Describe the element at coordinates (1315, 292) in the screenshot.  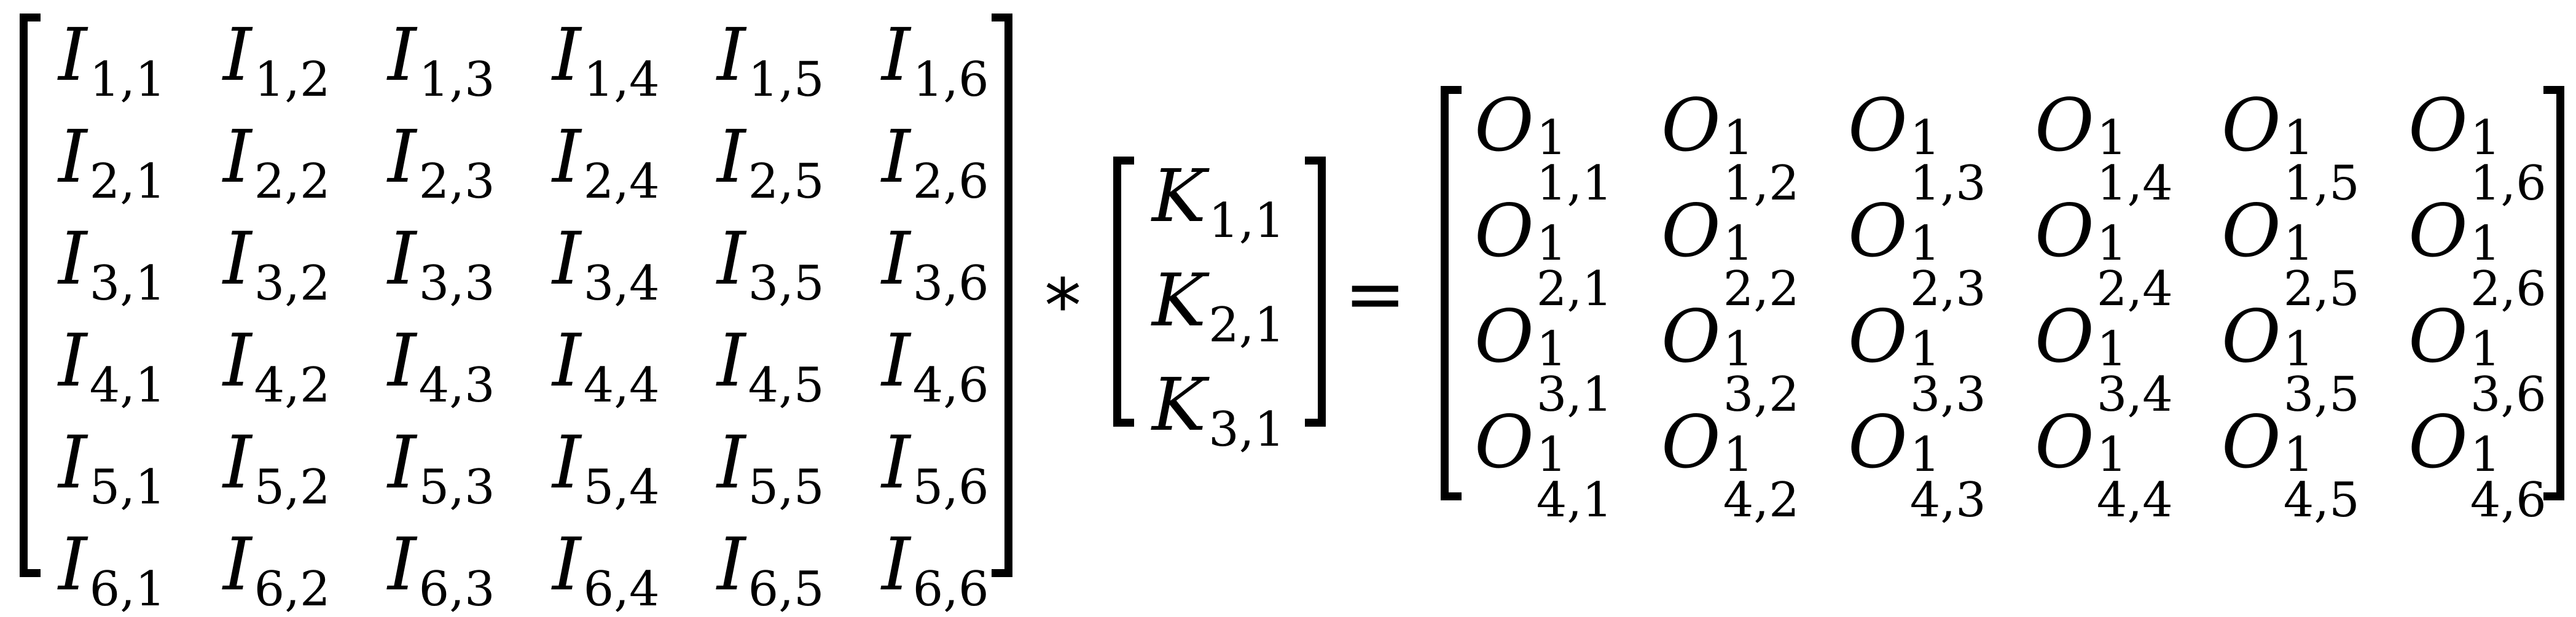
I see `kernel-matrix-right-bracket` at that location.